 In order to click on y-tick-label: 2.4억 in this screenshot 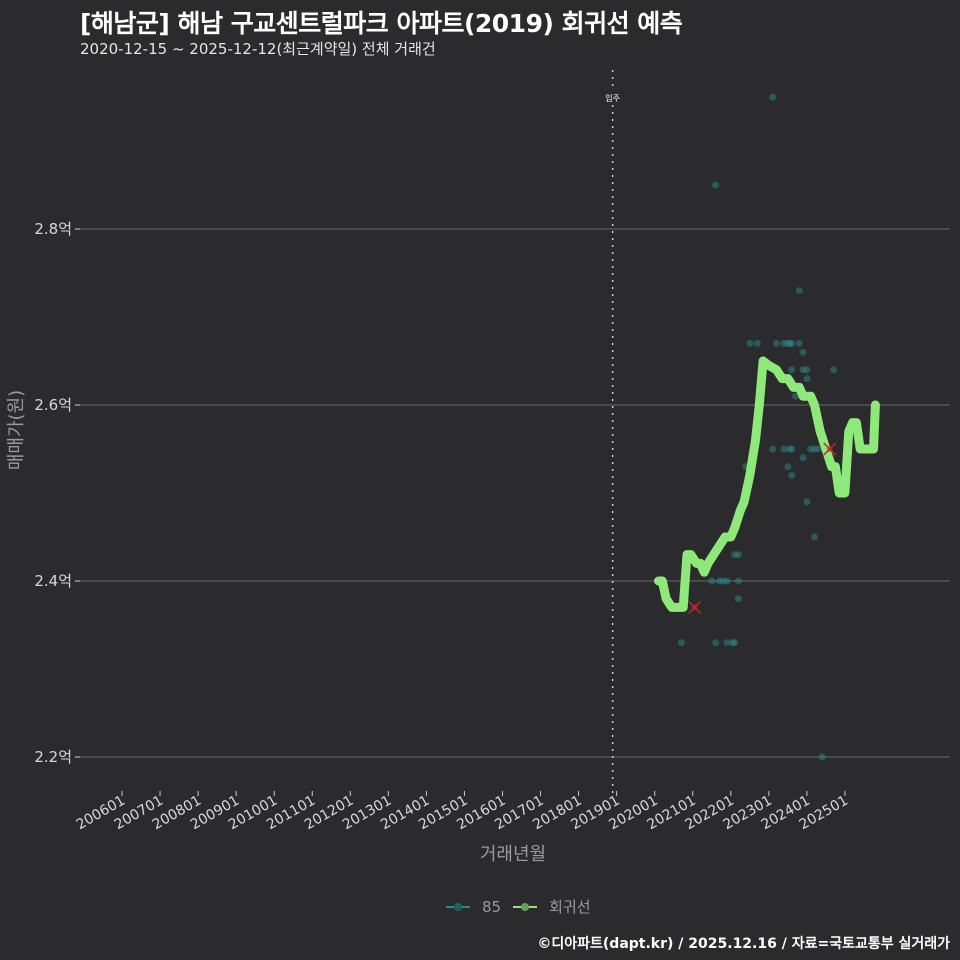, I will do `click(53, 581)`.